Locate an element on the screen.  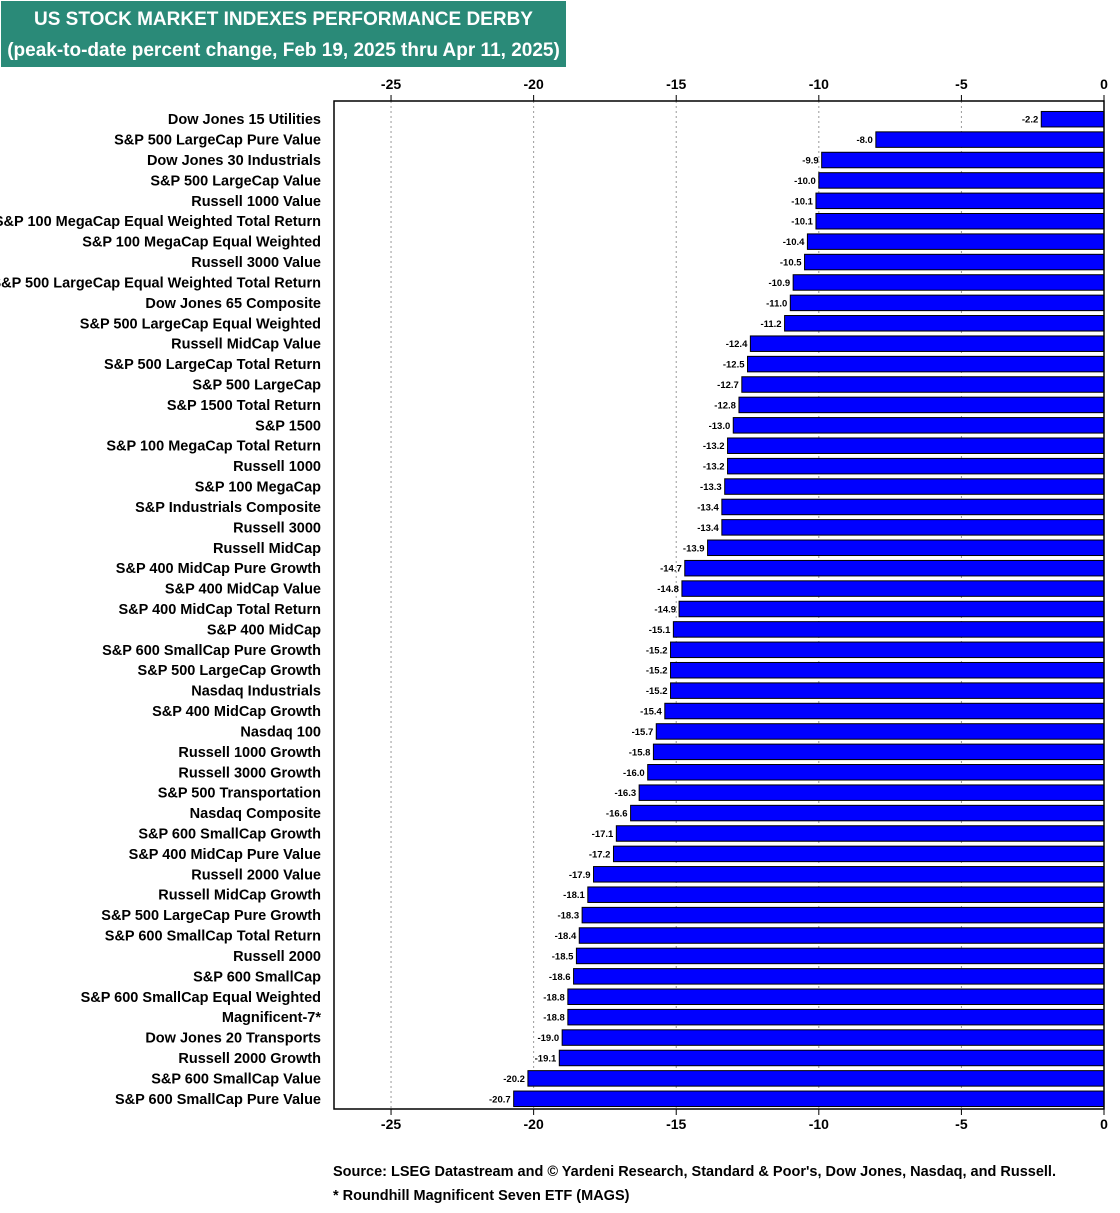
value-label: -12.7 is located at coordinates (728, 385).